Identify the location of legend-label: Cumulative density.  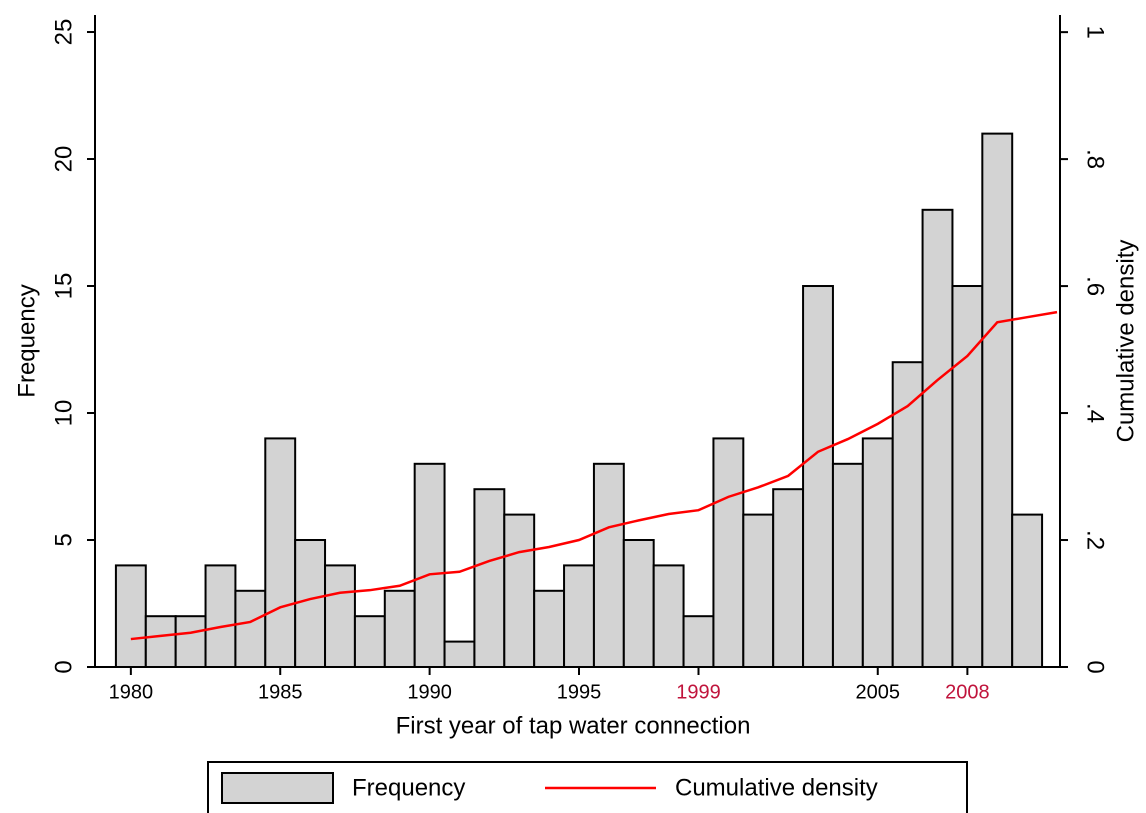
(776, 787).